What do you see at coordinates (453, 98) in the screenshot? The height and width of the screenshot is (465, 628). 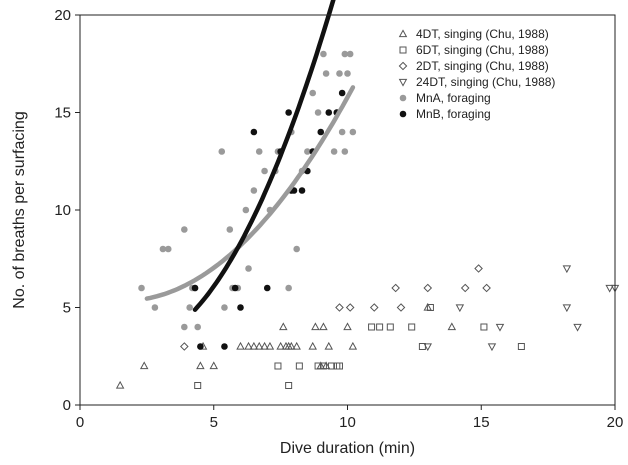 I see `legend-label: MnA, foraging` at bounding box center [453, 98].